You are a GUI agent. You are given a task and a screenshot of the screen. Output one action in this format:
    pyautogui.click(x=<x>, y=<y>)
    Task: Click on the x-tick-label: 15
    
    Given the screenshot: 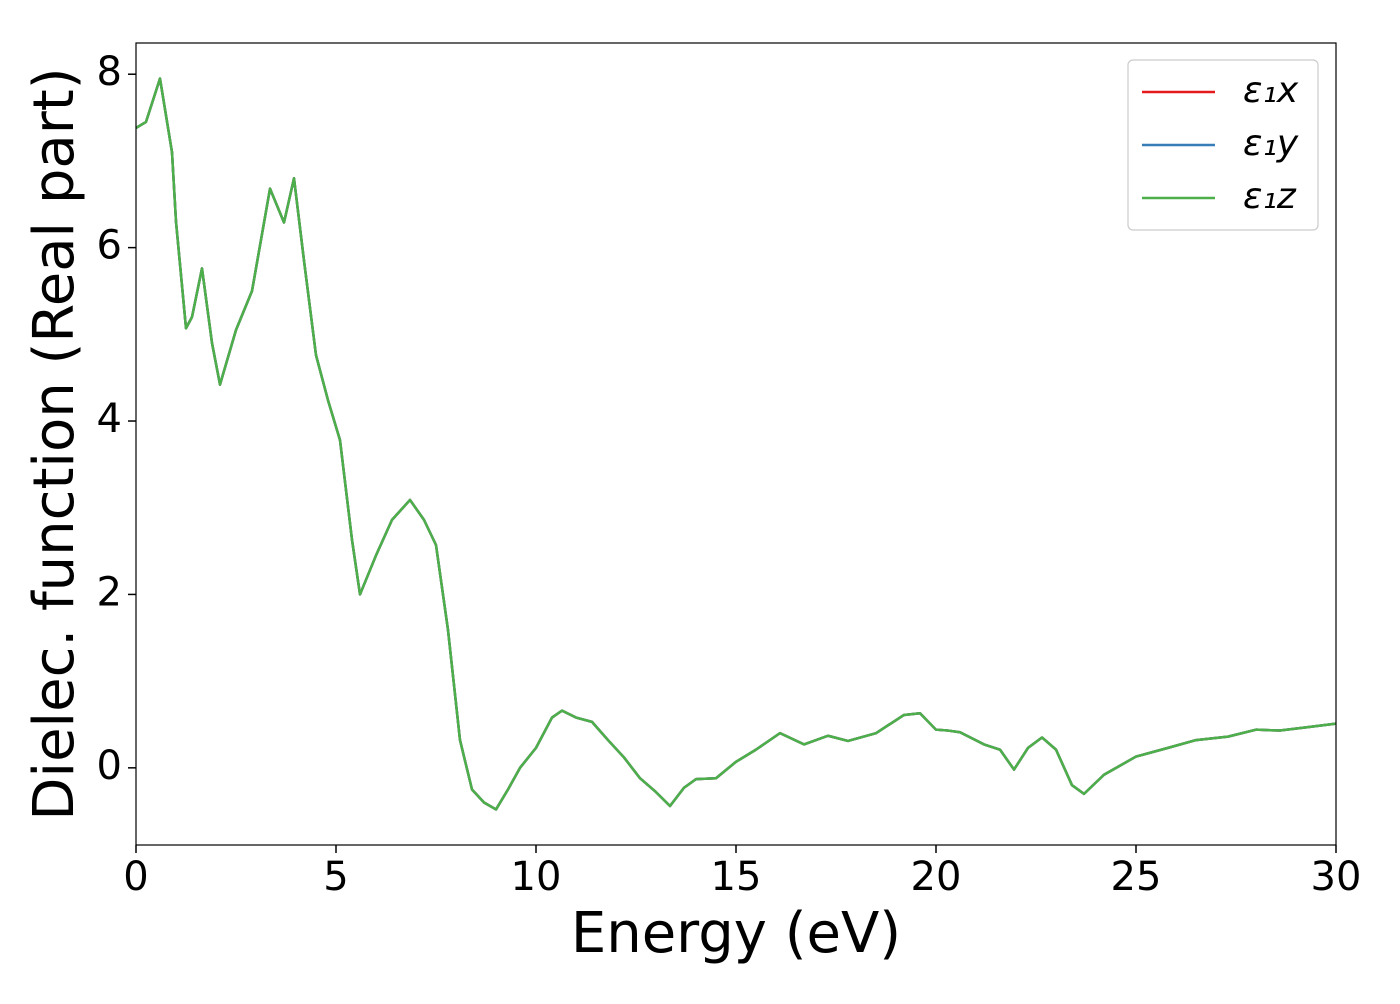 What is the action you would take?
    pyautogui.click(x=736, y=877)
    